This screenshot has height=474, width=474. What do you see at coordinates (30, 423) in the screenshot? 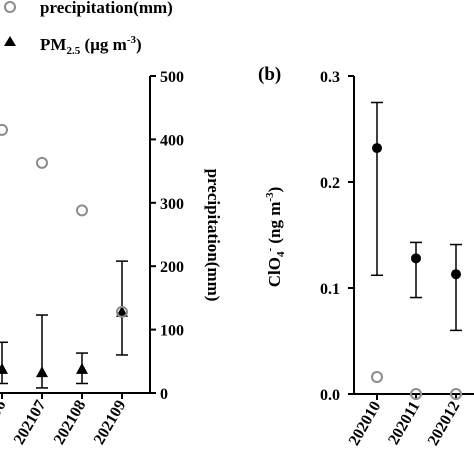
I see `panel-a-x-tick-label: 202107` at bounding box center [30, 423].